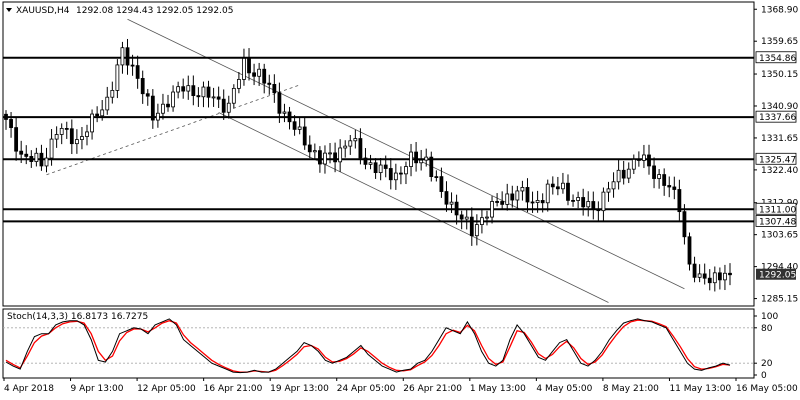 The width and height of the screenshot is (800, 400). Describe the element at coordinates (9, 10) in the screenshot. I see `collapse-triangle-icon` at that location.